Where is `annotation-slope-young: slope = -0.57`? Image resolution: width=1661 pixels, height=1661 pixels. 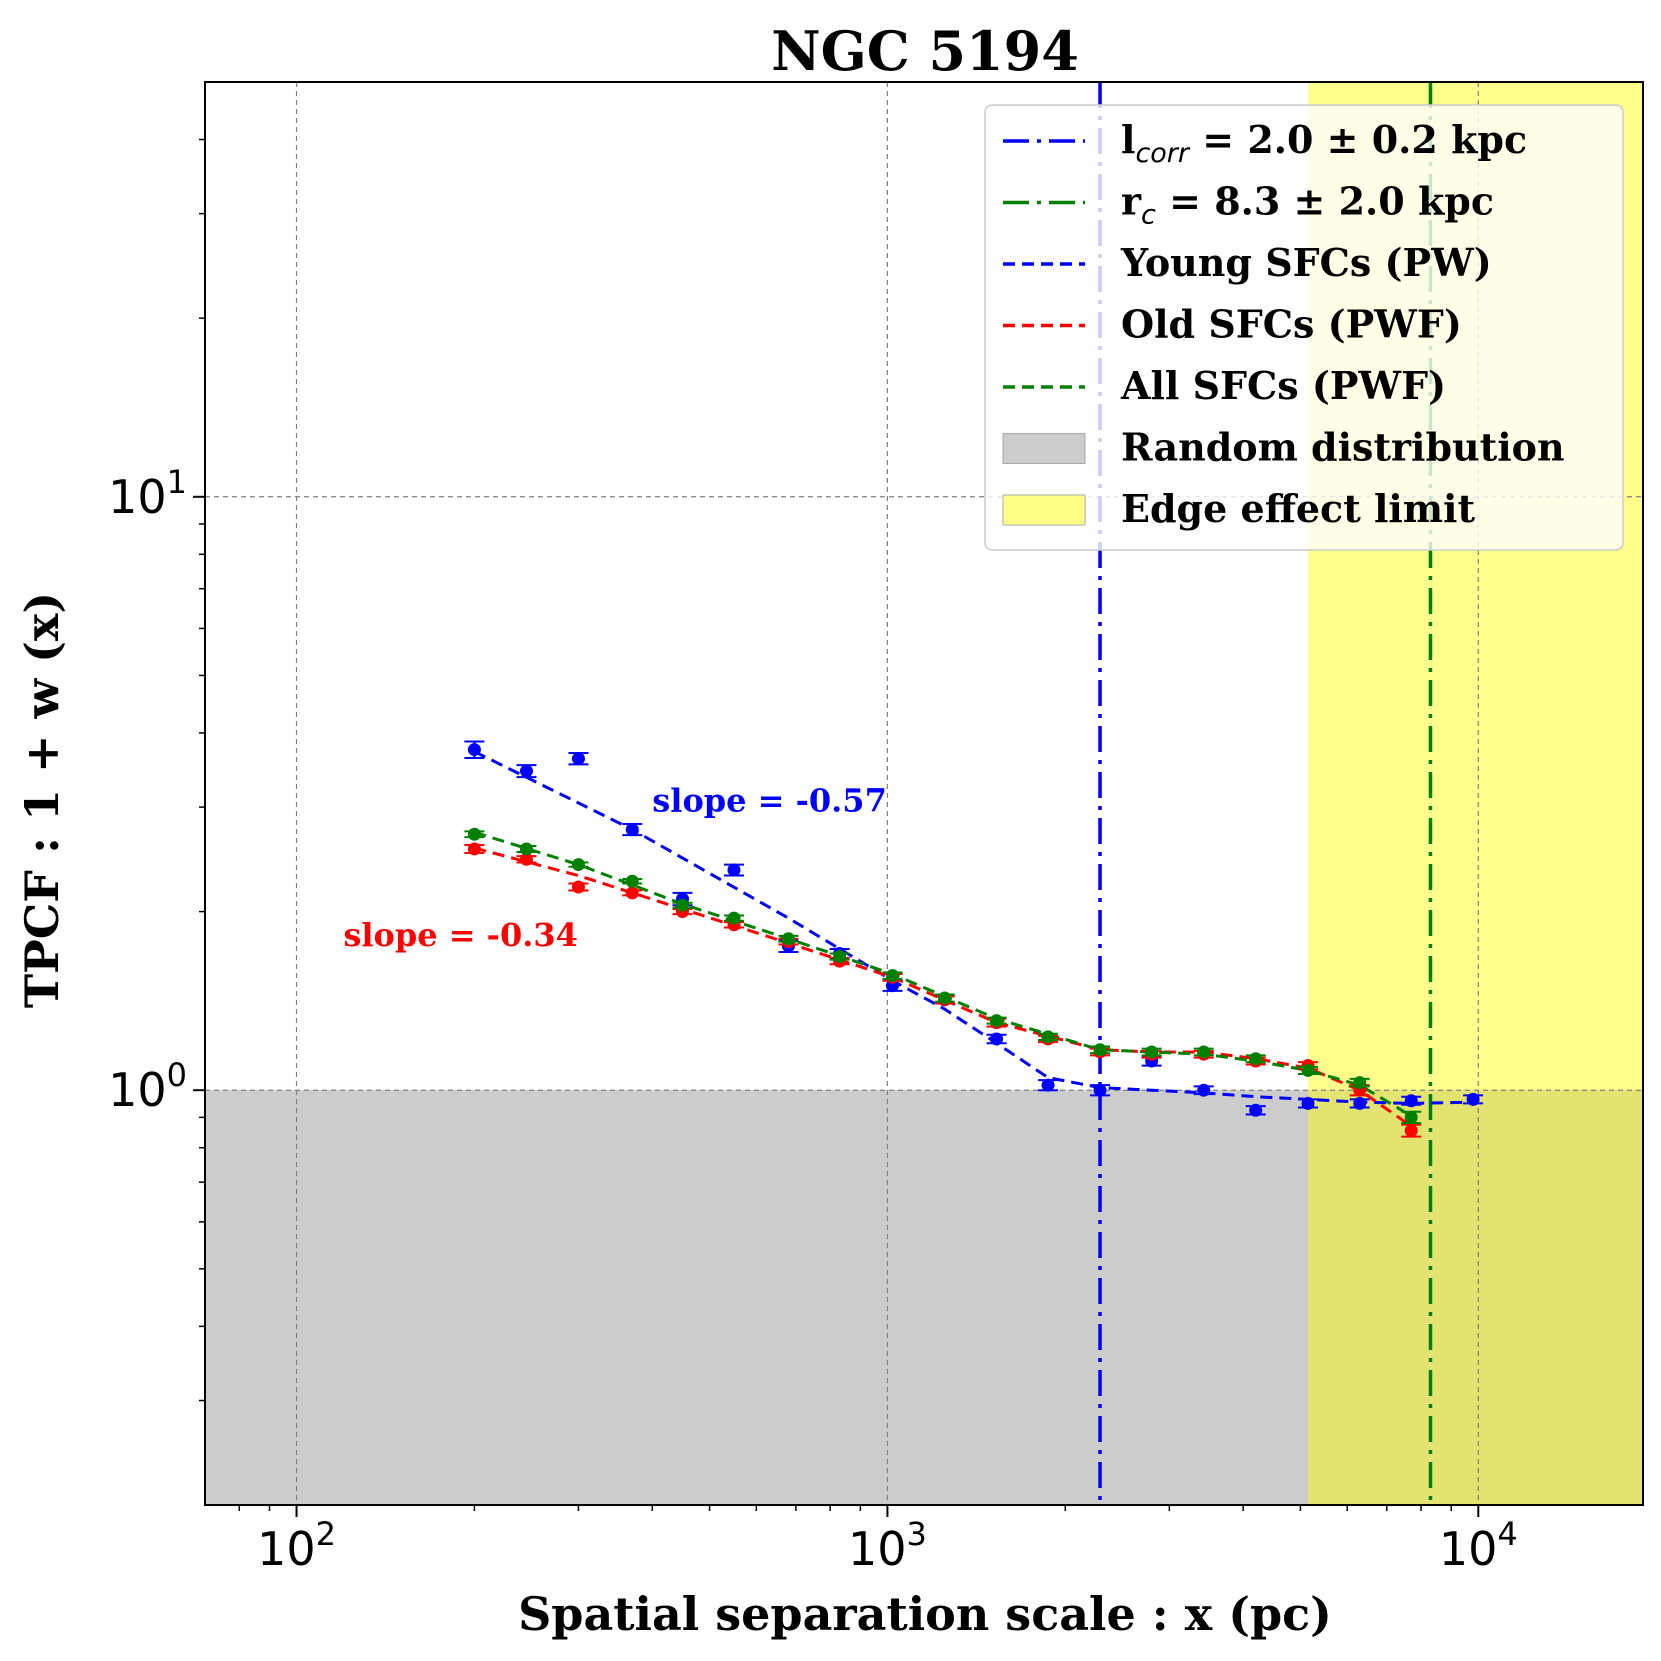 annotation-slope-young: slope = -0.57 is located at coordinates (769, 800).